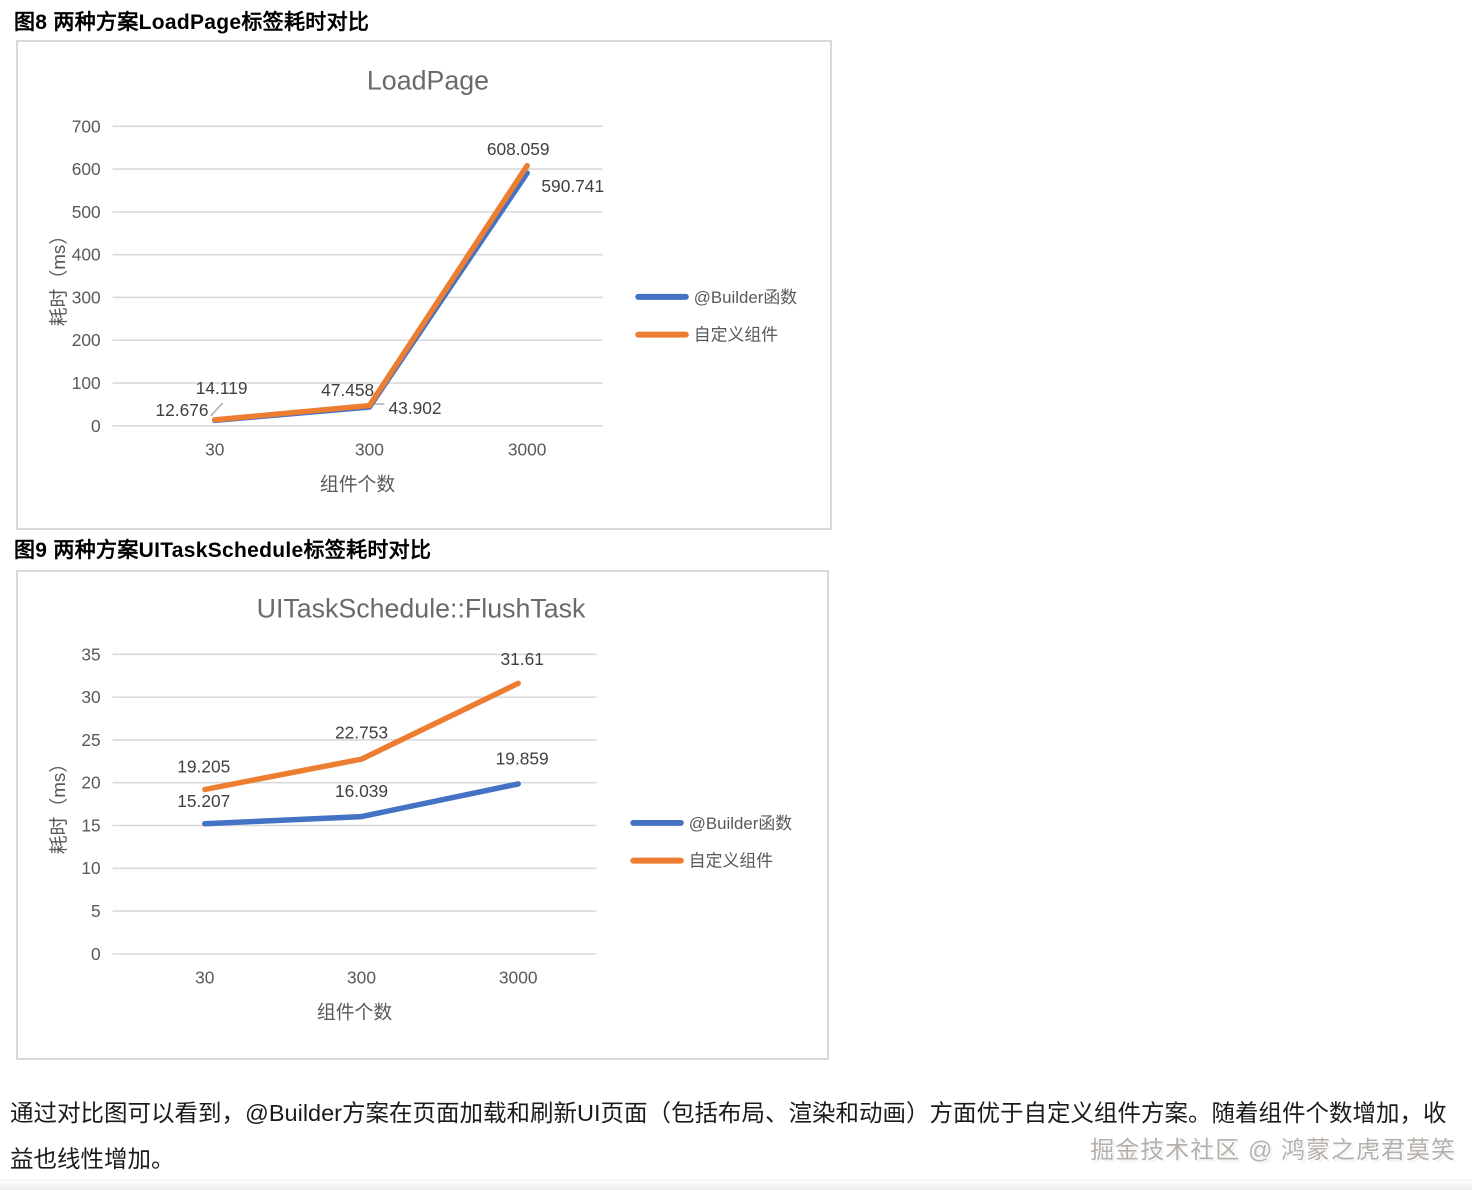  What do you see at coordinates (86, 383) in the screenshot?
I see `y-tick-label: 100` at bounding box center [86, 383].